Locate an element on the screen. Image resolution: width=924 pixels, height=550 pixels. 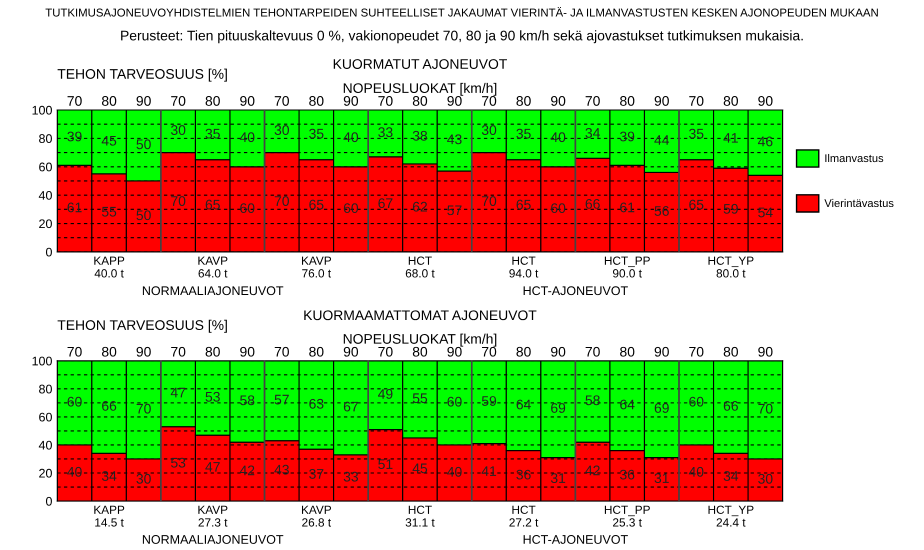
y-axis-title: TEHON TARVEOSUUS [%] is located at coordinates (142, 75).